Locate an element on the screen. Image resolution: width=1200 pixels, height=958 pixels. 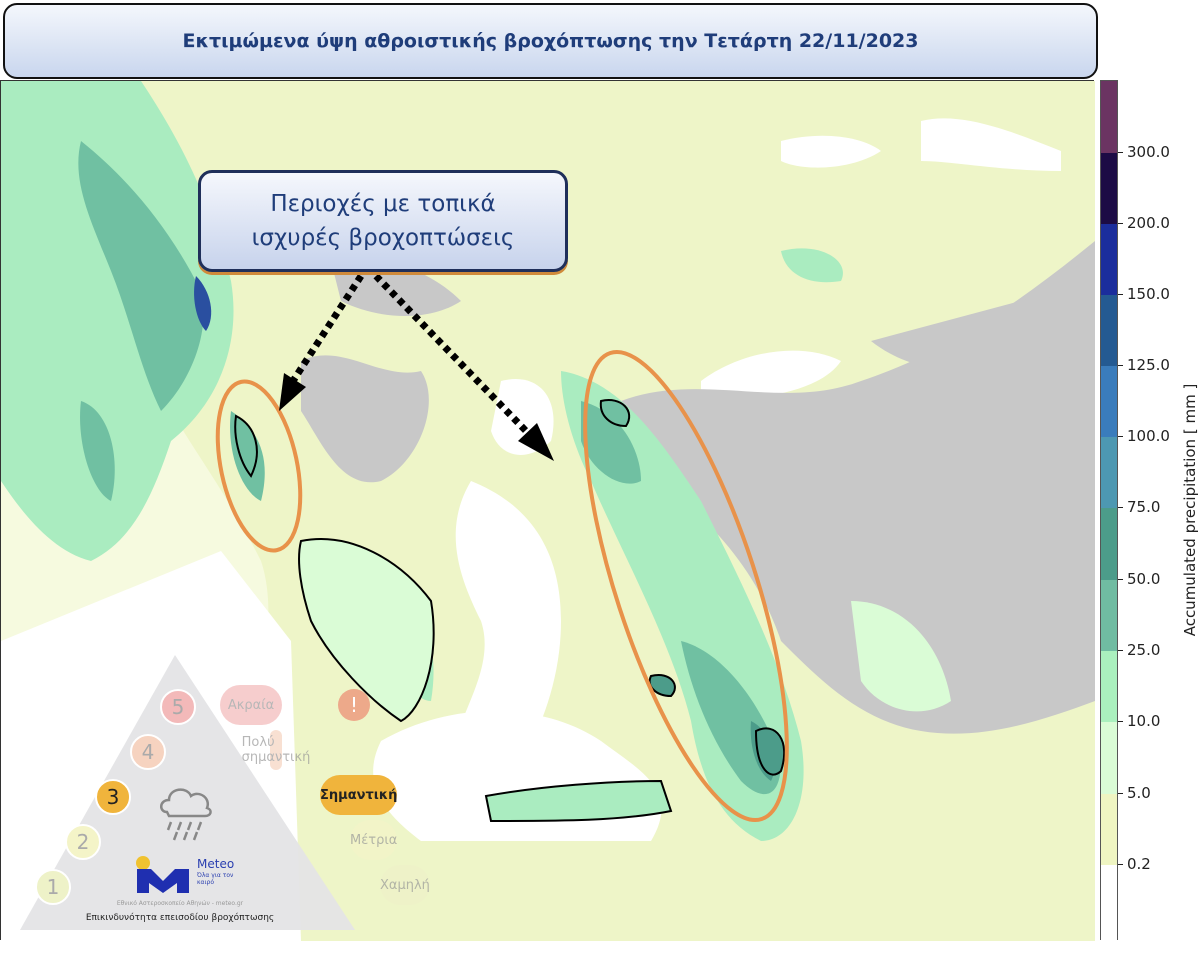
risk-level-label: Σημαντική is located at coordinates (359, 795).